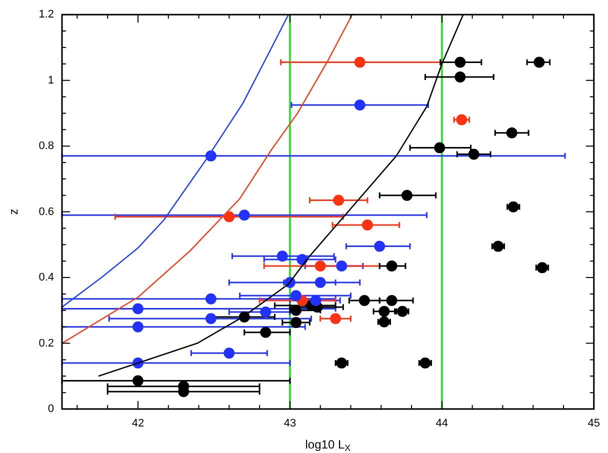  What do you see at coordinates (13, 211) in the screenshot?
I see `y-axis-title: z` at bounding box center [13, 211].